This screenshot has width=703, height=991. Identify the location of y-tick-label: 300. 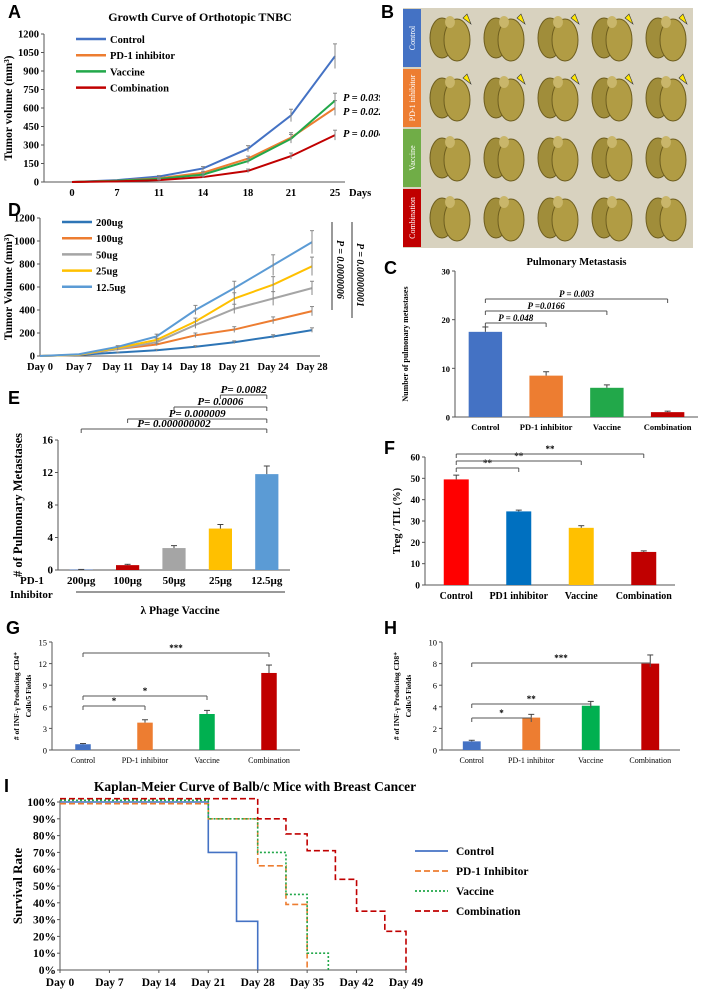
(31, 146).